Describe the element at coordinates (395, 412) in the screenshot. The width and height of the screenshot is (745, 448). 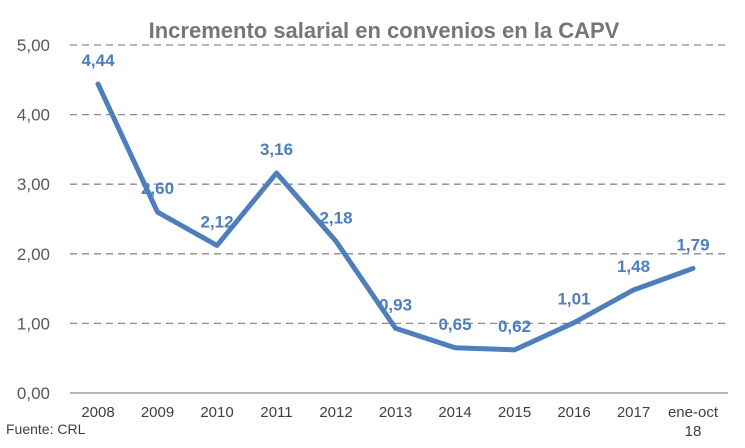
I see `x-tick-label: 2013` at that location.